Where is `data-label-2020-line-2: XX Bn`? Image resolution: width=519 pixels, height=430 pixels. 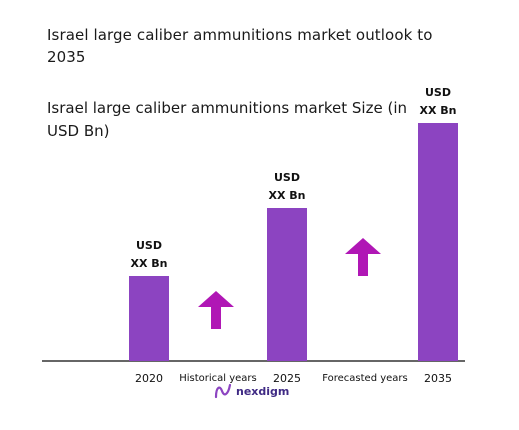 data-label-2020-line-2: XX Bn is located at coordinates (148, 263).